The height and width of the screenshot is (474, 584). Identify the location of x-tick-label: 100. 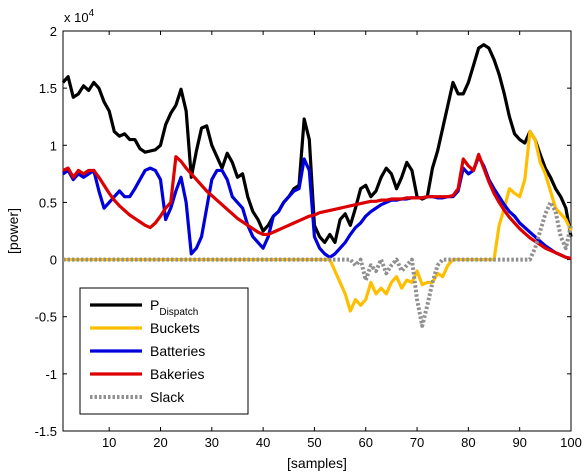
(571, 442).